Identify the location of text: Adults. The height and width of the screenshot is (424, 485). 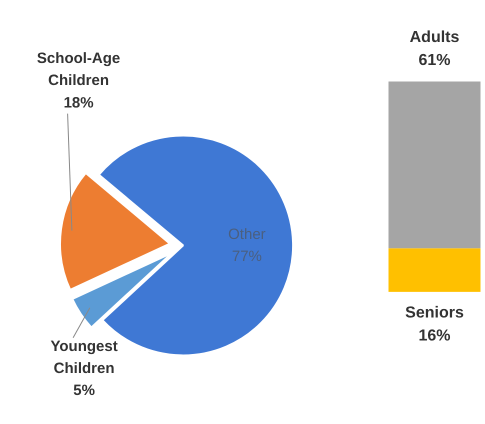
(435, 37).